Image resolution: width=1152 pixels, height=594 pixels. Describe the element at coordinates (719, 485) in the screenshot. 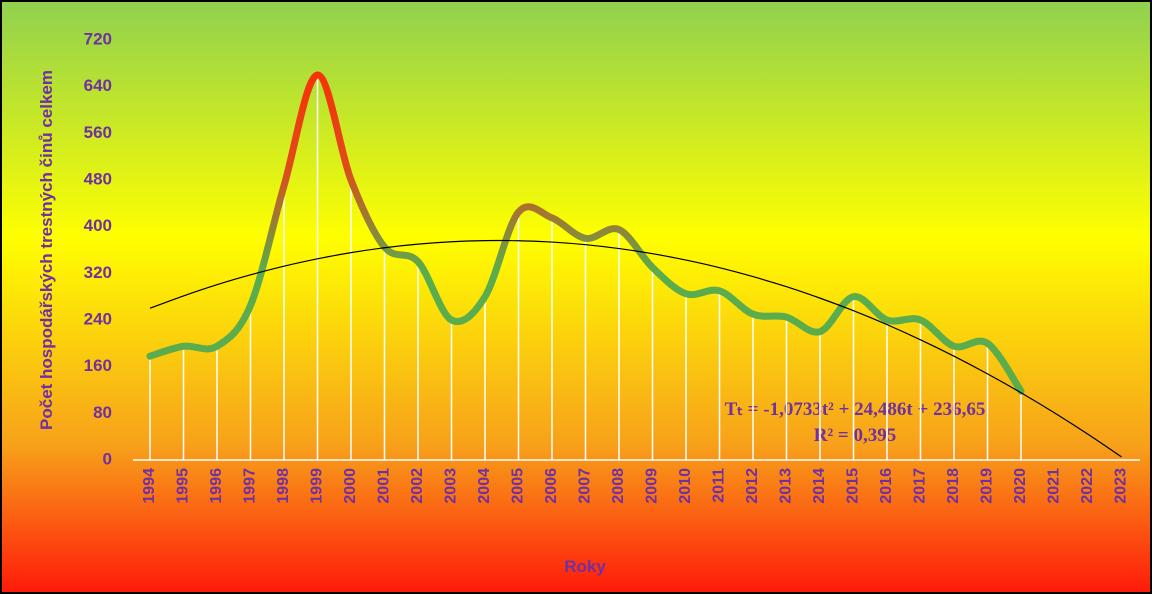

I see `x-tick-label: 2011` at that location.